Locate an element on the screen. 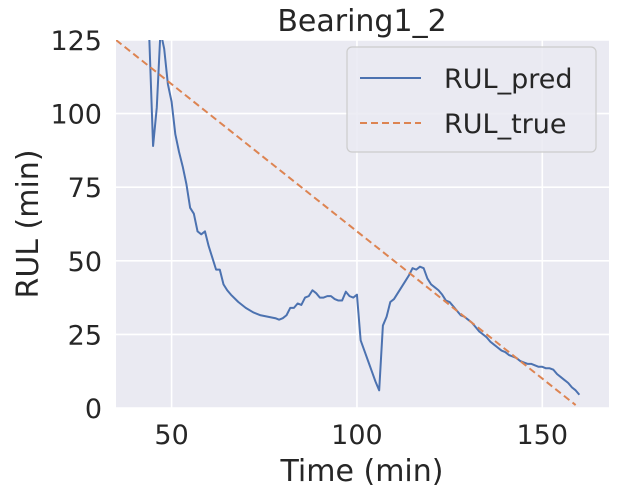 This screenshot has width=617, height=493. legend-label-rul-true: RUL_true is located at coordinates (505, 124).